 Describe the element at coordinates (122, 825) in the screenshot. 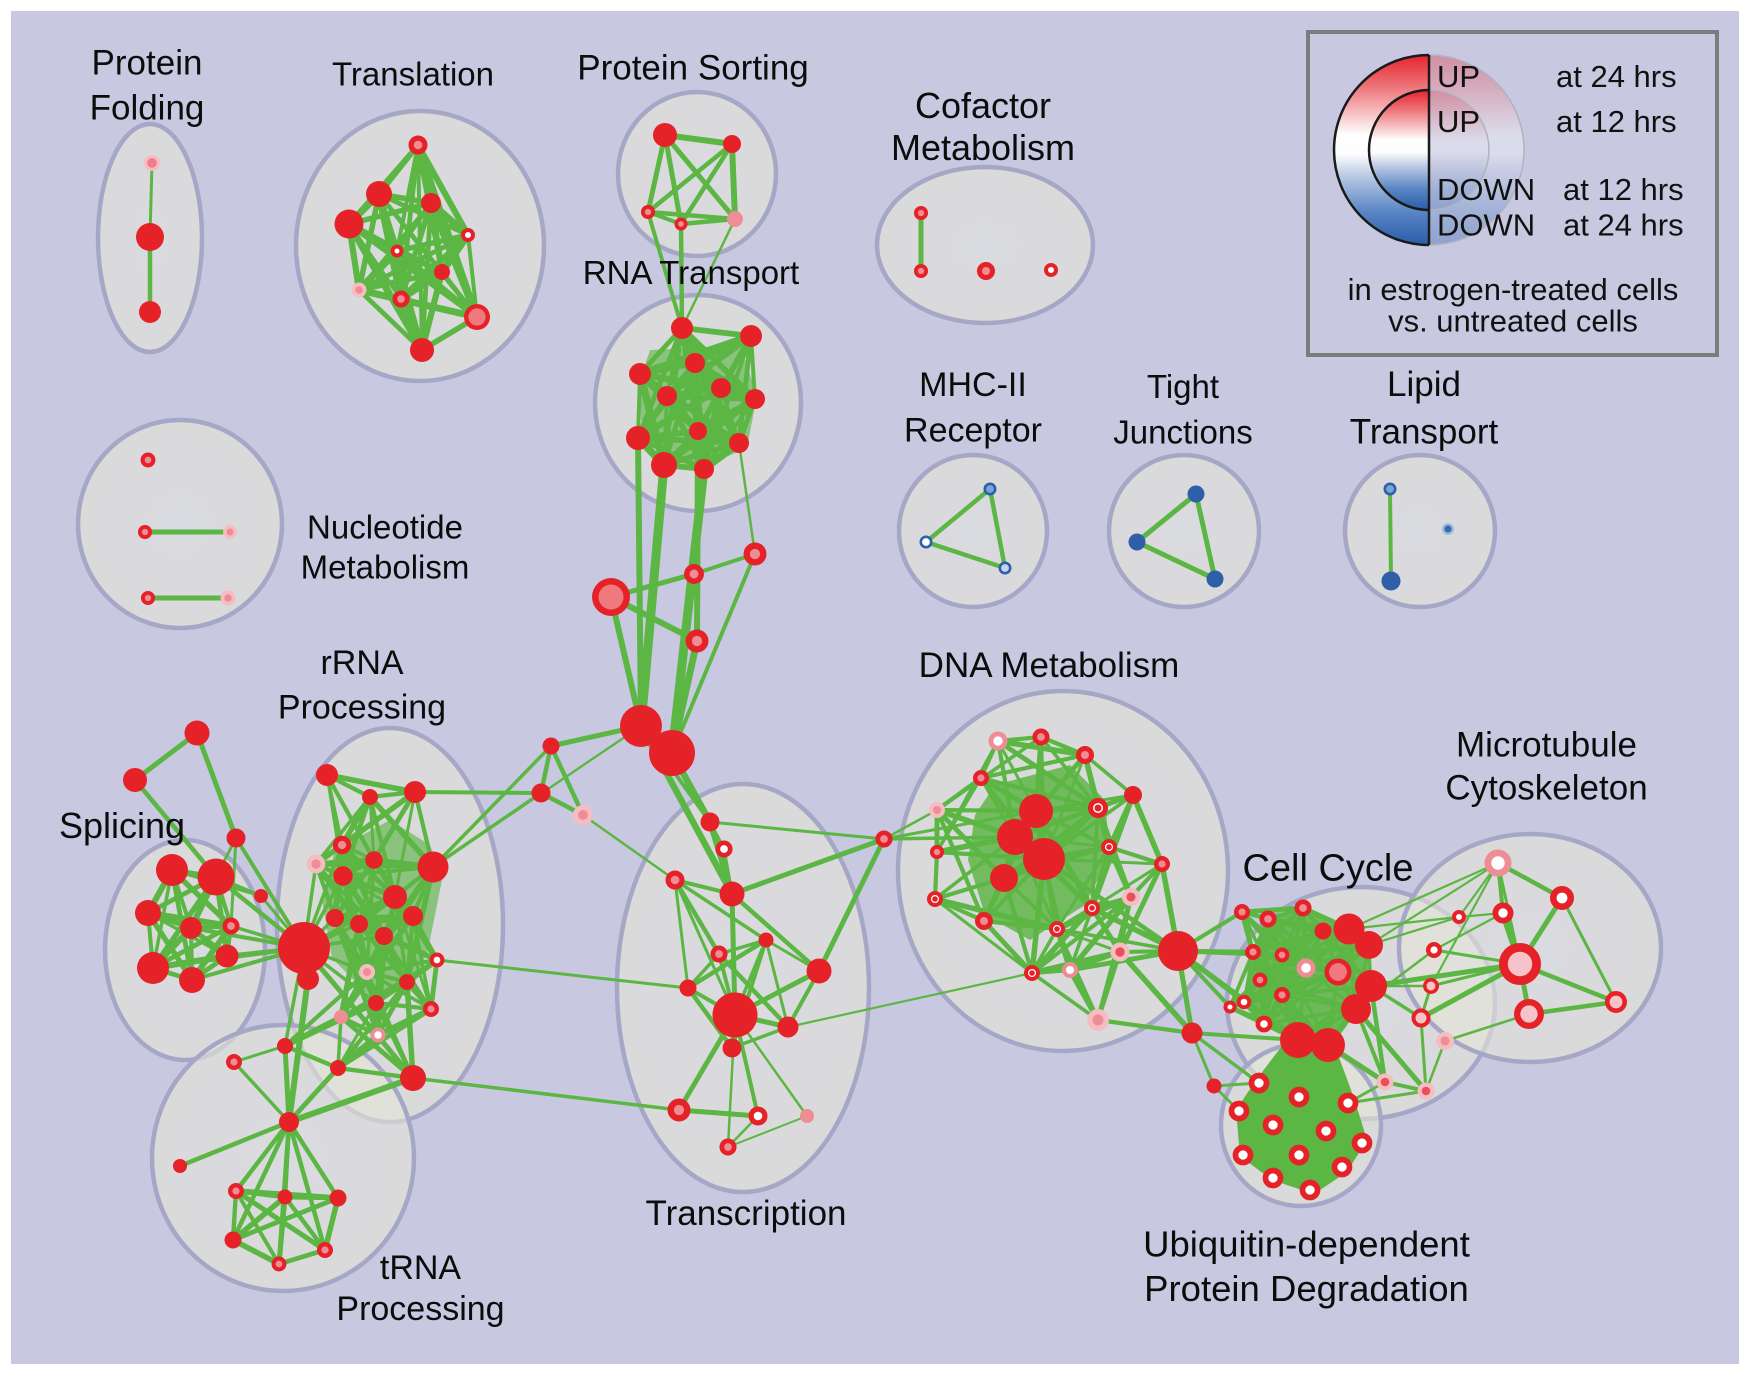

I see `svg-text: Splicing` at that location.